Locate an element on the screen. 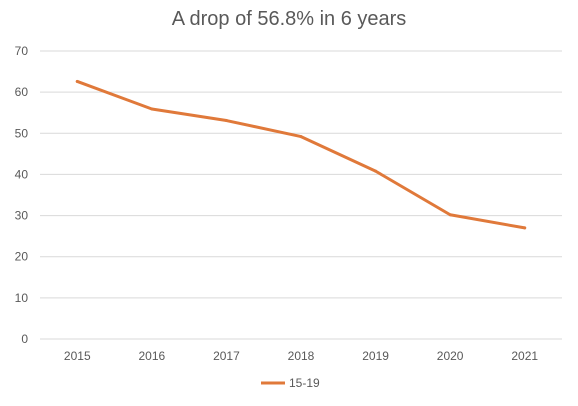 Image resolution: width=578 pixels, height=406 pixels. legend: 15-19 is located at coordinates (290, 383).